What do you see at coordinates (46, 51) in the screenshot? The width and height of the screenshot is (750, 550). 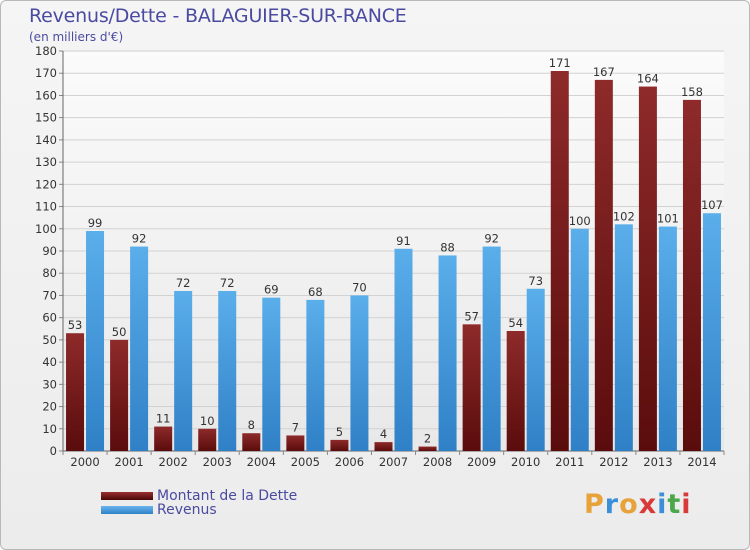 I see `y-tick-label: 180` at bounding box center [46, 51].